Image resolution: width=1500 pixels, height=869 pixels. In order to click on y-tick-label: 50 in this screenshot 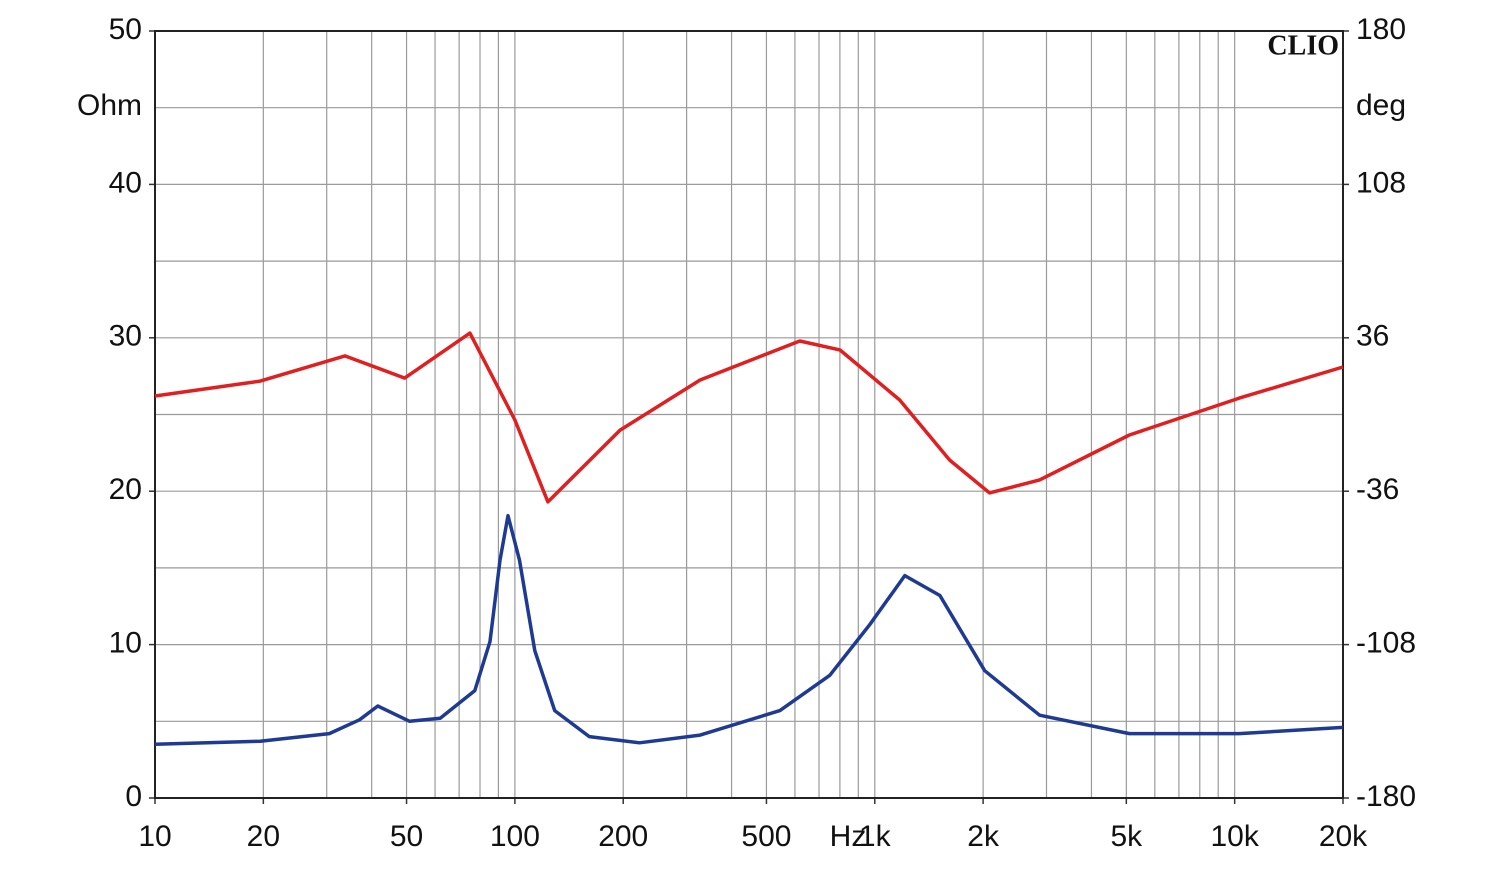, I will do `click(125, 29)`.